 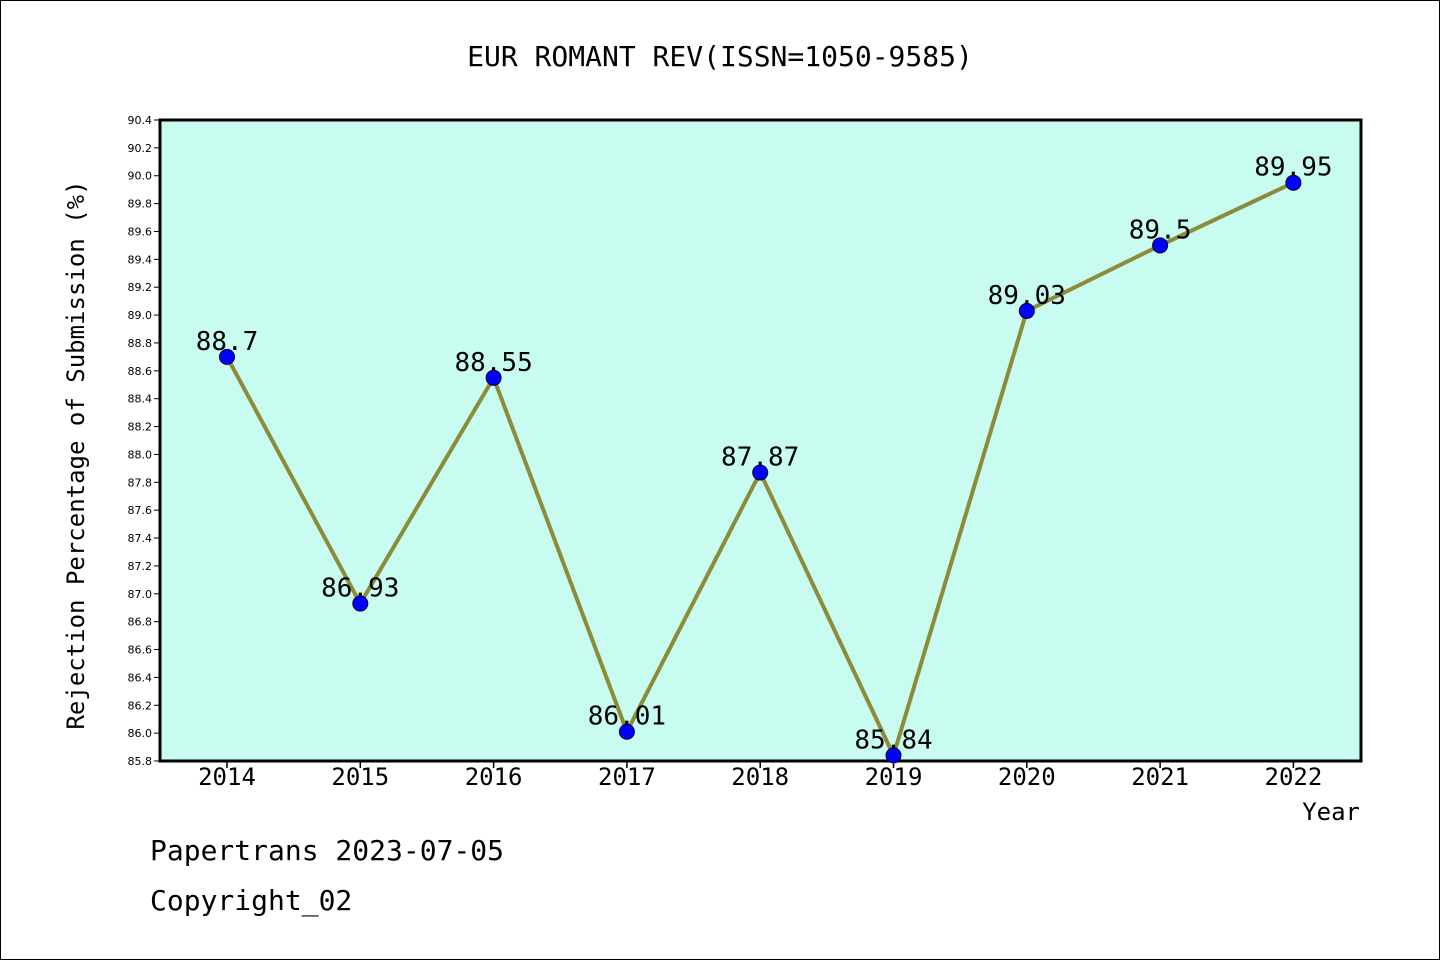 What do you see at coordinates (251, 900) in the screenshot?
I see `footer-copyright: Copyright_02` at bounding box center [251, 900].